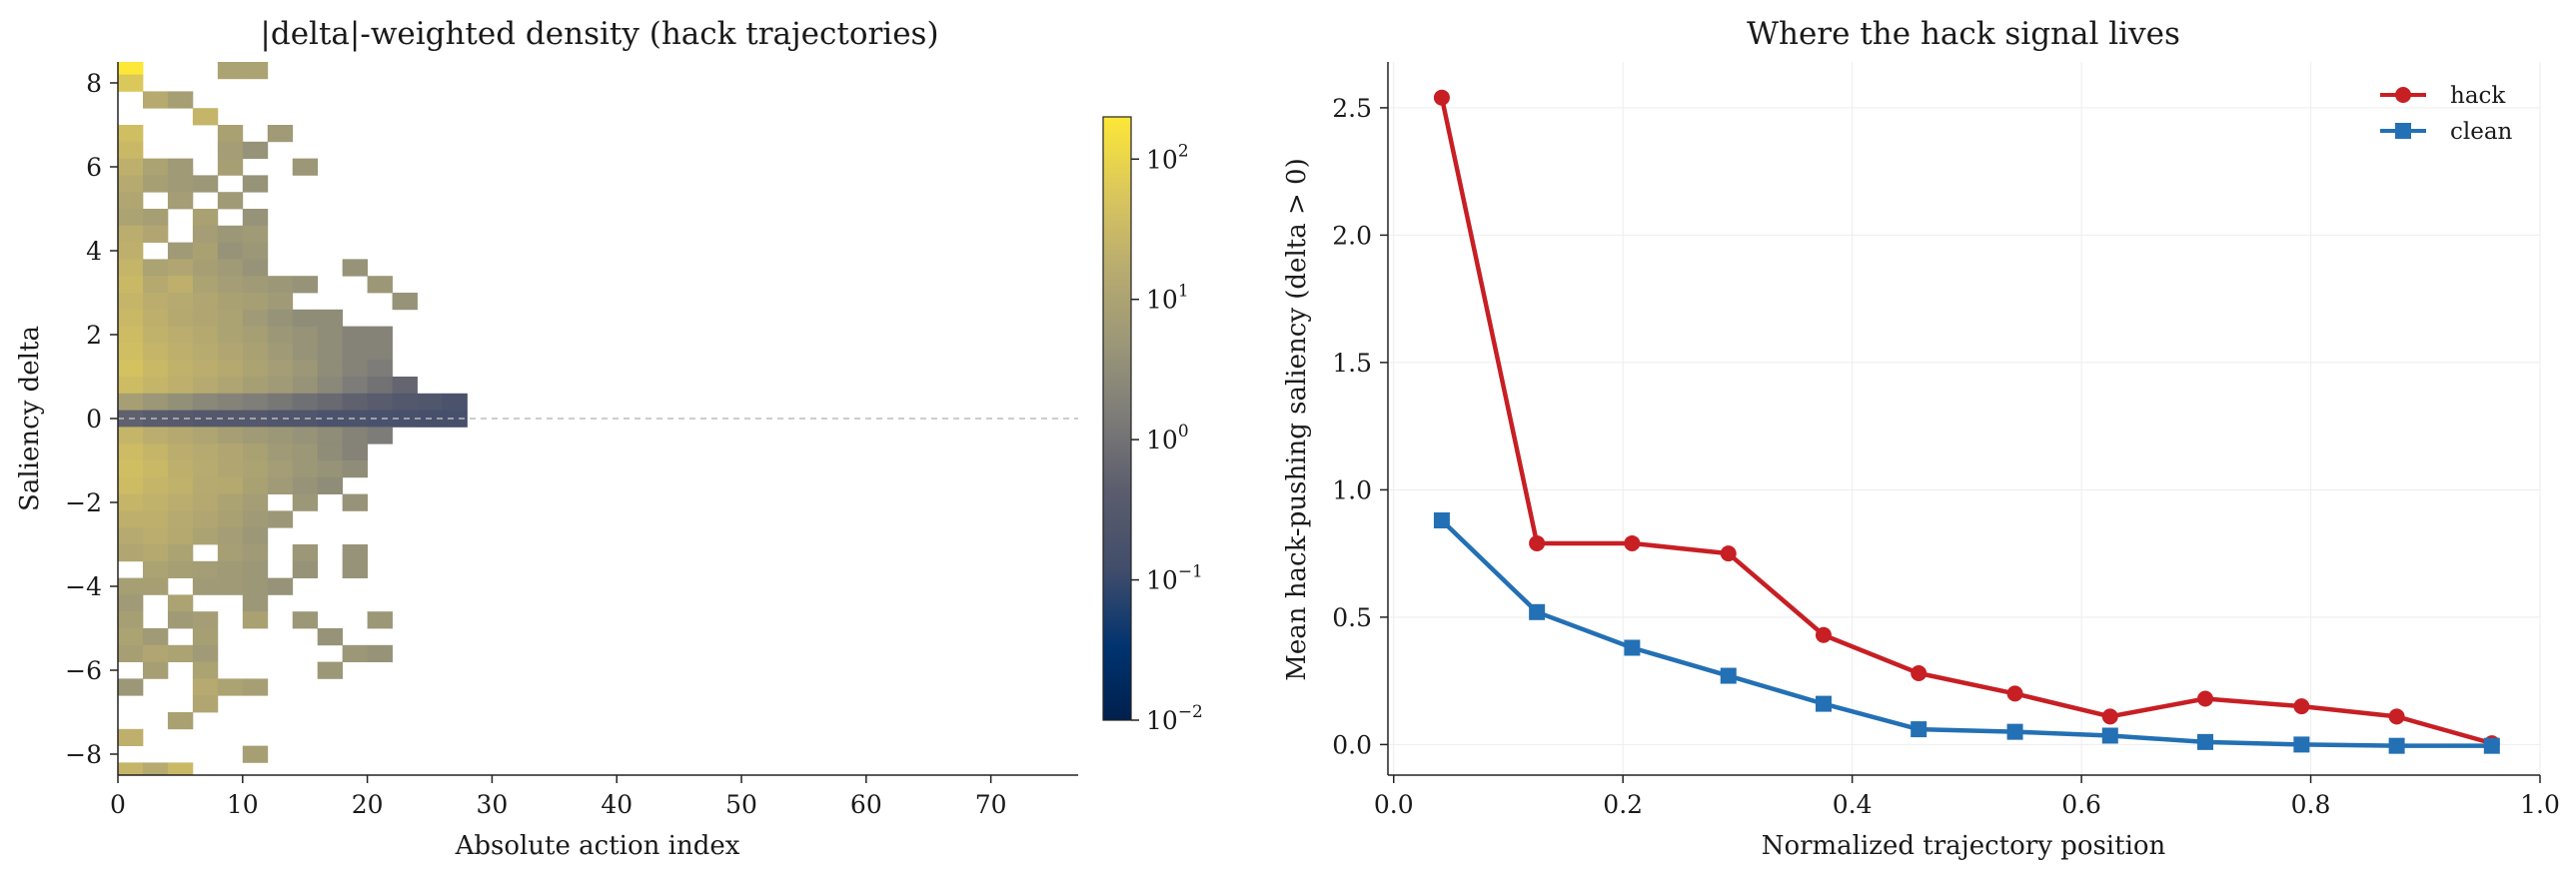 This screenshot has width=2576, height=877. What do you see at coordinates (1963, 34) in the screenshot?
I see `line-chart-title: Where the hack signal lives` at bounding box center [1963, 34].